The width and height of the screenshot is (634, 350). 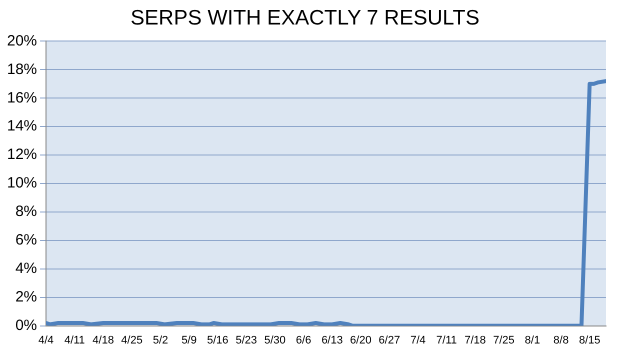 I want to click on x-tick-label: 7/18, so click(x=475, y=340).